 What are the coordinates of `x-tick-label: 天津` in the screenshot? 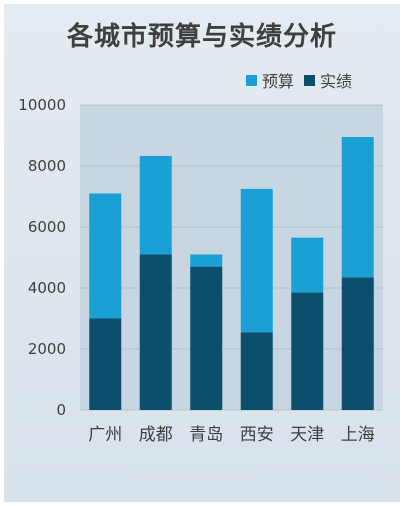 It's located at (307, 435).